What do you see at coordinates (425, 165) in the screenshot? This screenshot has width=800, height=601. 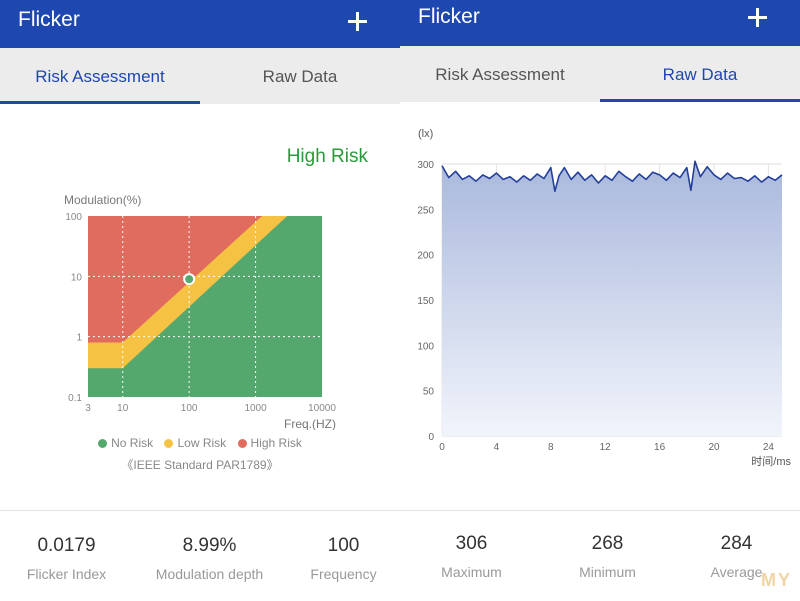 I see `y-tick-label: 300` at bounding box center [425, 165].